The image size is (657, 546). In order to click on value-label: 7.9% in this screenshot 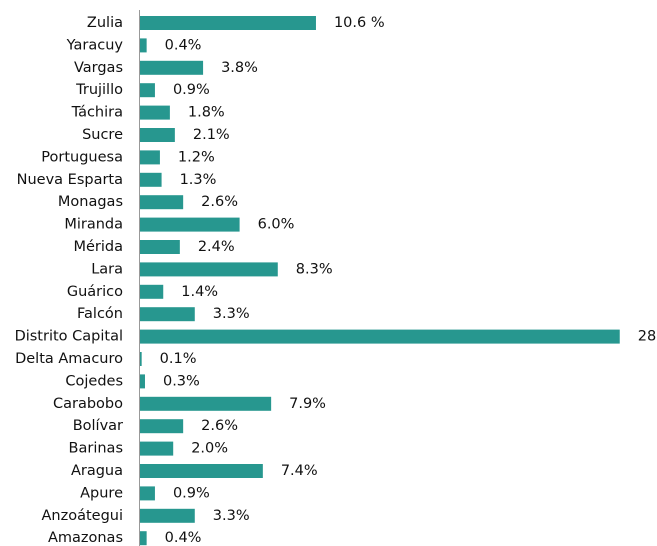, I will do `click(307, 404)`.